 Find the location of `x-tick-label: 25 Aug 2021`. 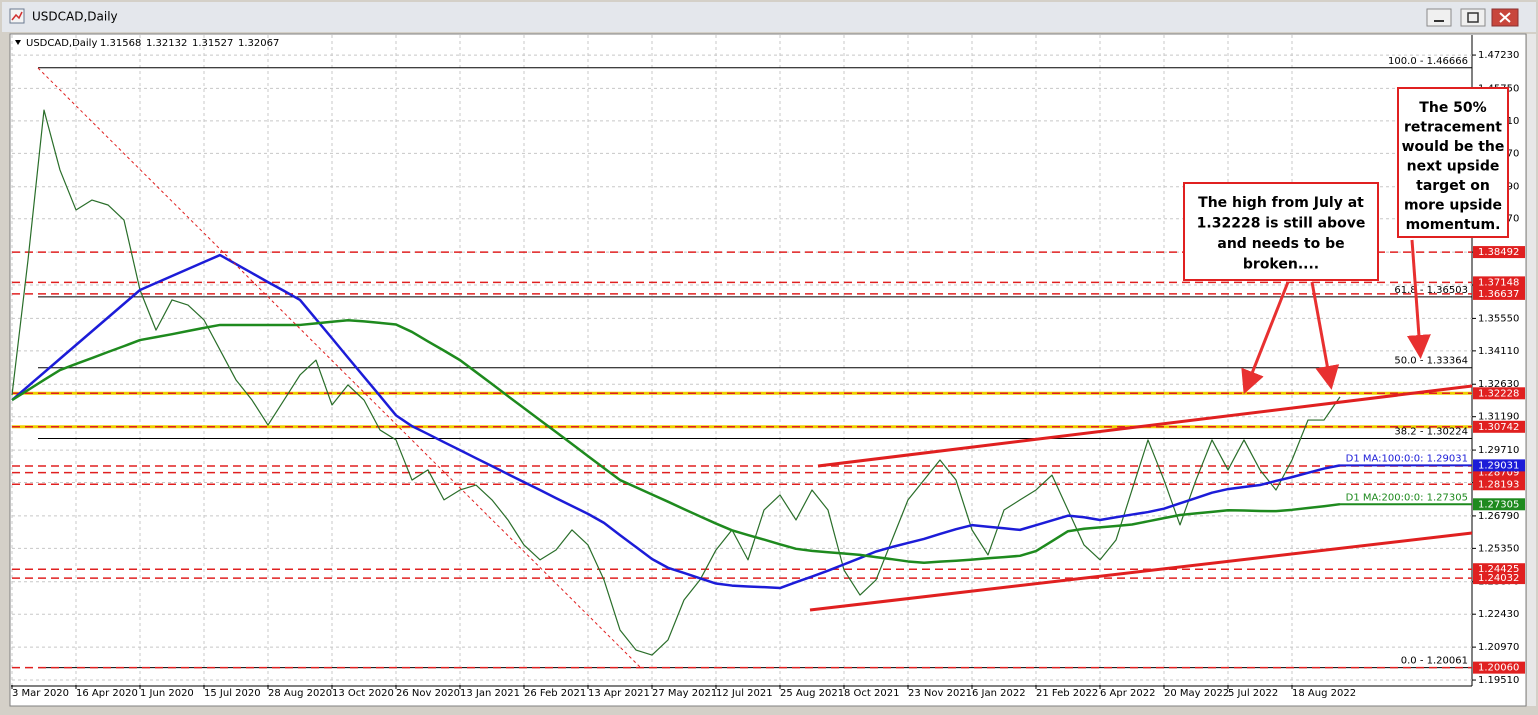

x-tick-label: 25 Aug 2021 is located at coordinates (812, 693).